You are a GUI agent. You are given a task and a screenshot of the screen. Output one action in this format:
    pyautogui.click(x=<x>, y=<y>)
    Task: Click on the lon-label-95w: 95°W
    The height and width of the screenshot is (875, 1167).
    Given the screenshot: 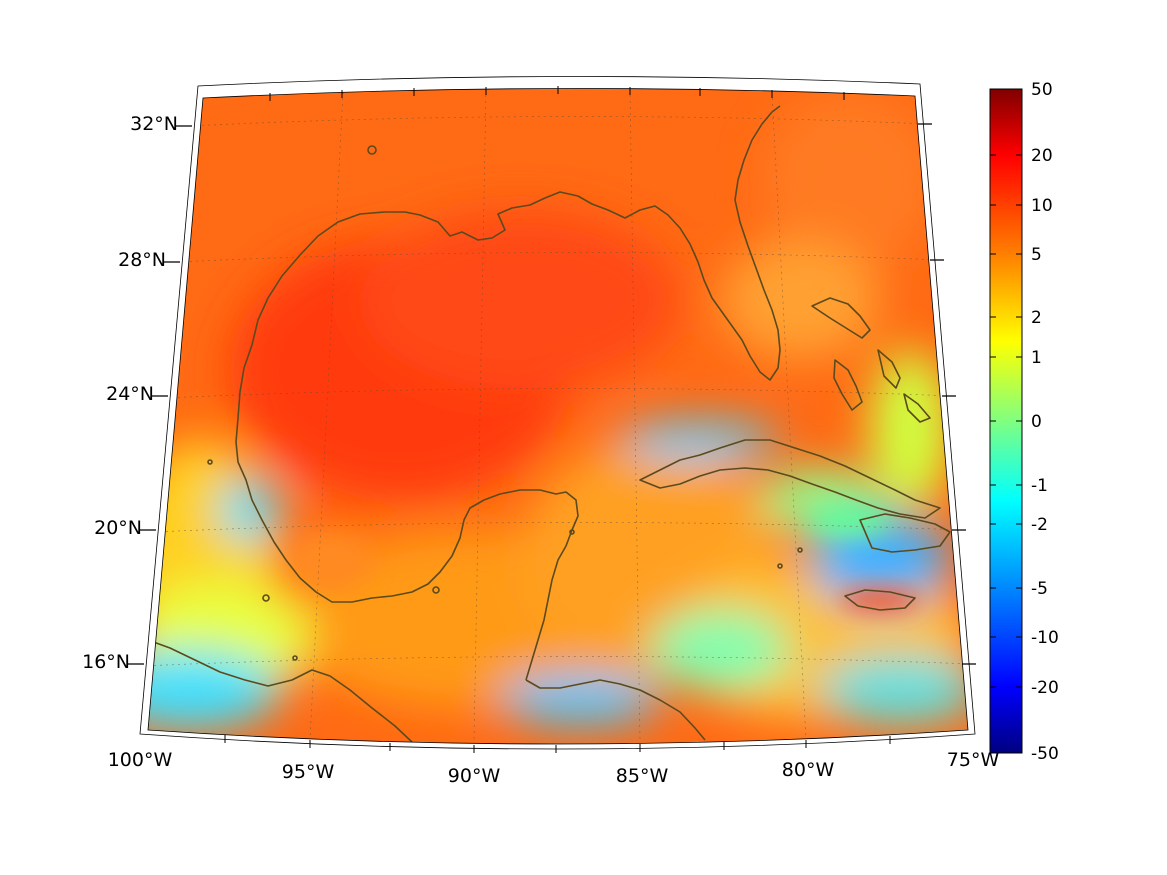 What is the action you would take?
    pyautogui.click(x=308, y=772)
    